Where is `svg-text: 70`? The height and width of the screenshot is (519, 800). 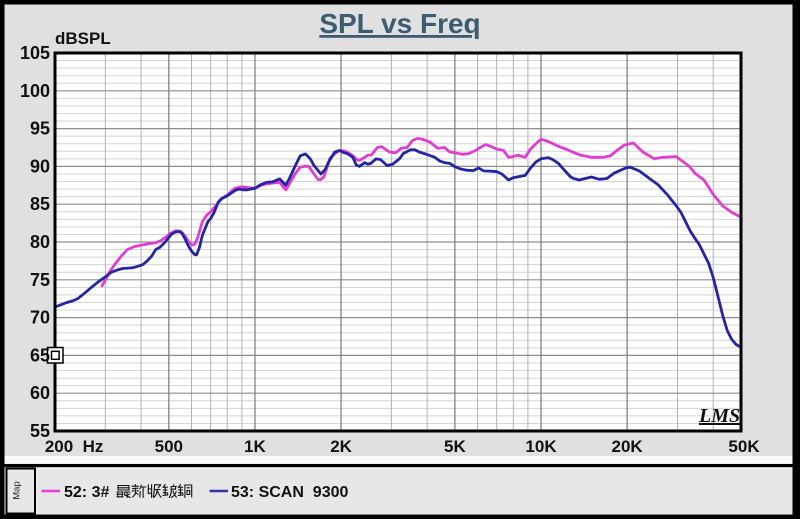 svg-text: 70 is located at coordinates (40, 318).